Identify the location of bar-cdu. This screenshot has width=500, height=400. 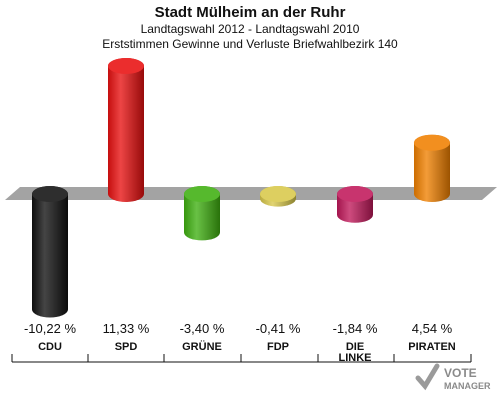
(50, 252).